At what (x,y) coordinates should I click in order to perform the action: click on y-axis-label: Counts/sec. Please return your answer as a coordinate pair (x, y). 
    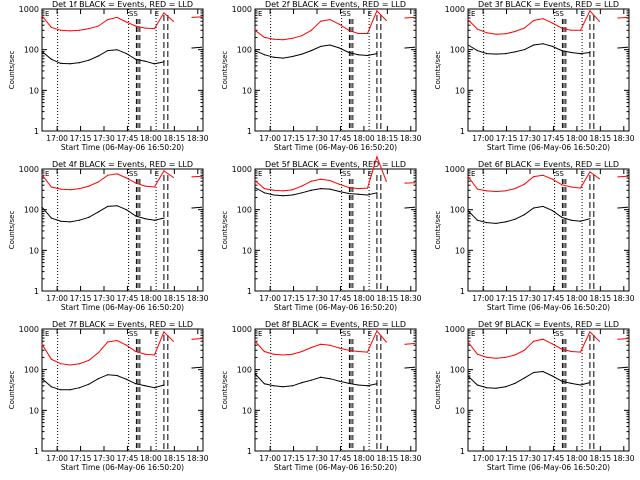
    Looking at the image, I should click on (12, 390).